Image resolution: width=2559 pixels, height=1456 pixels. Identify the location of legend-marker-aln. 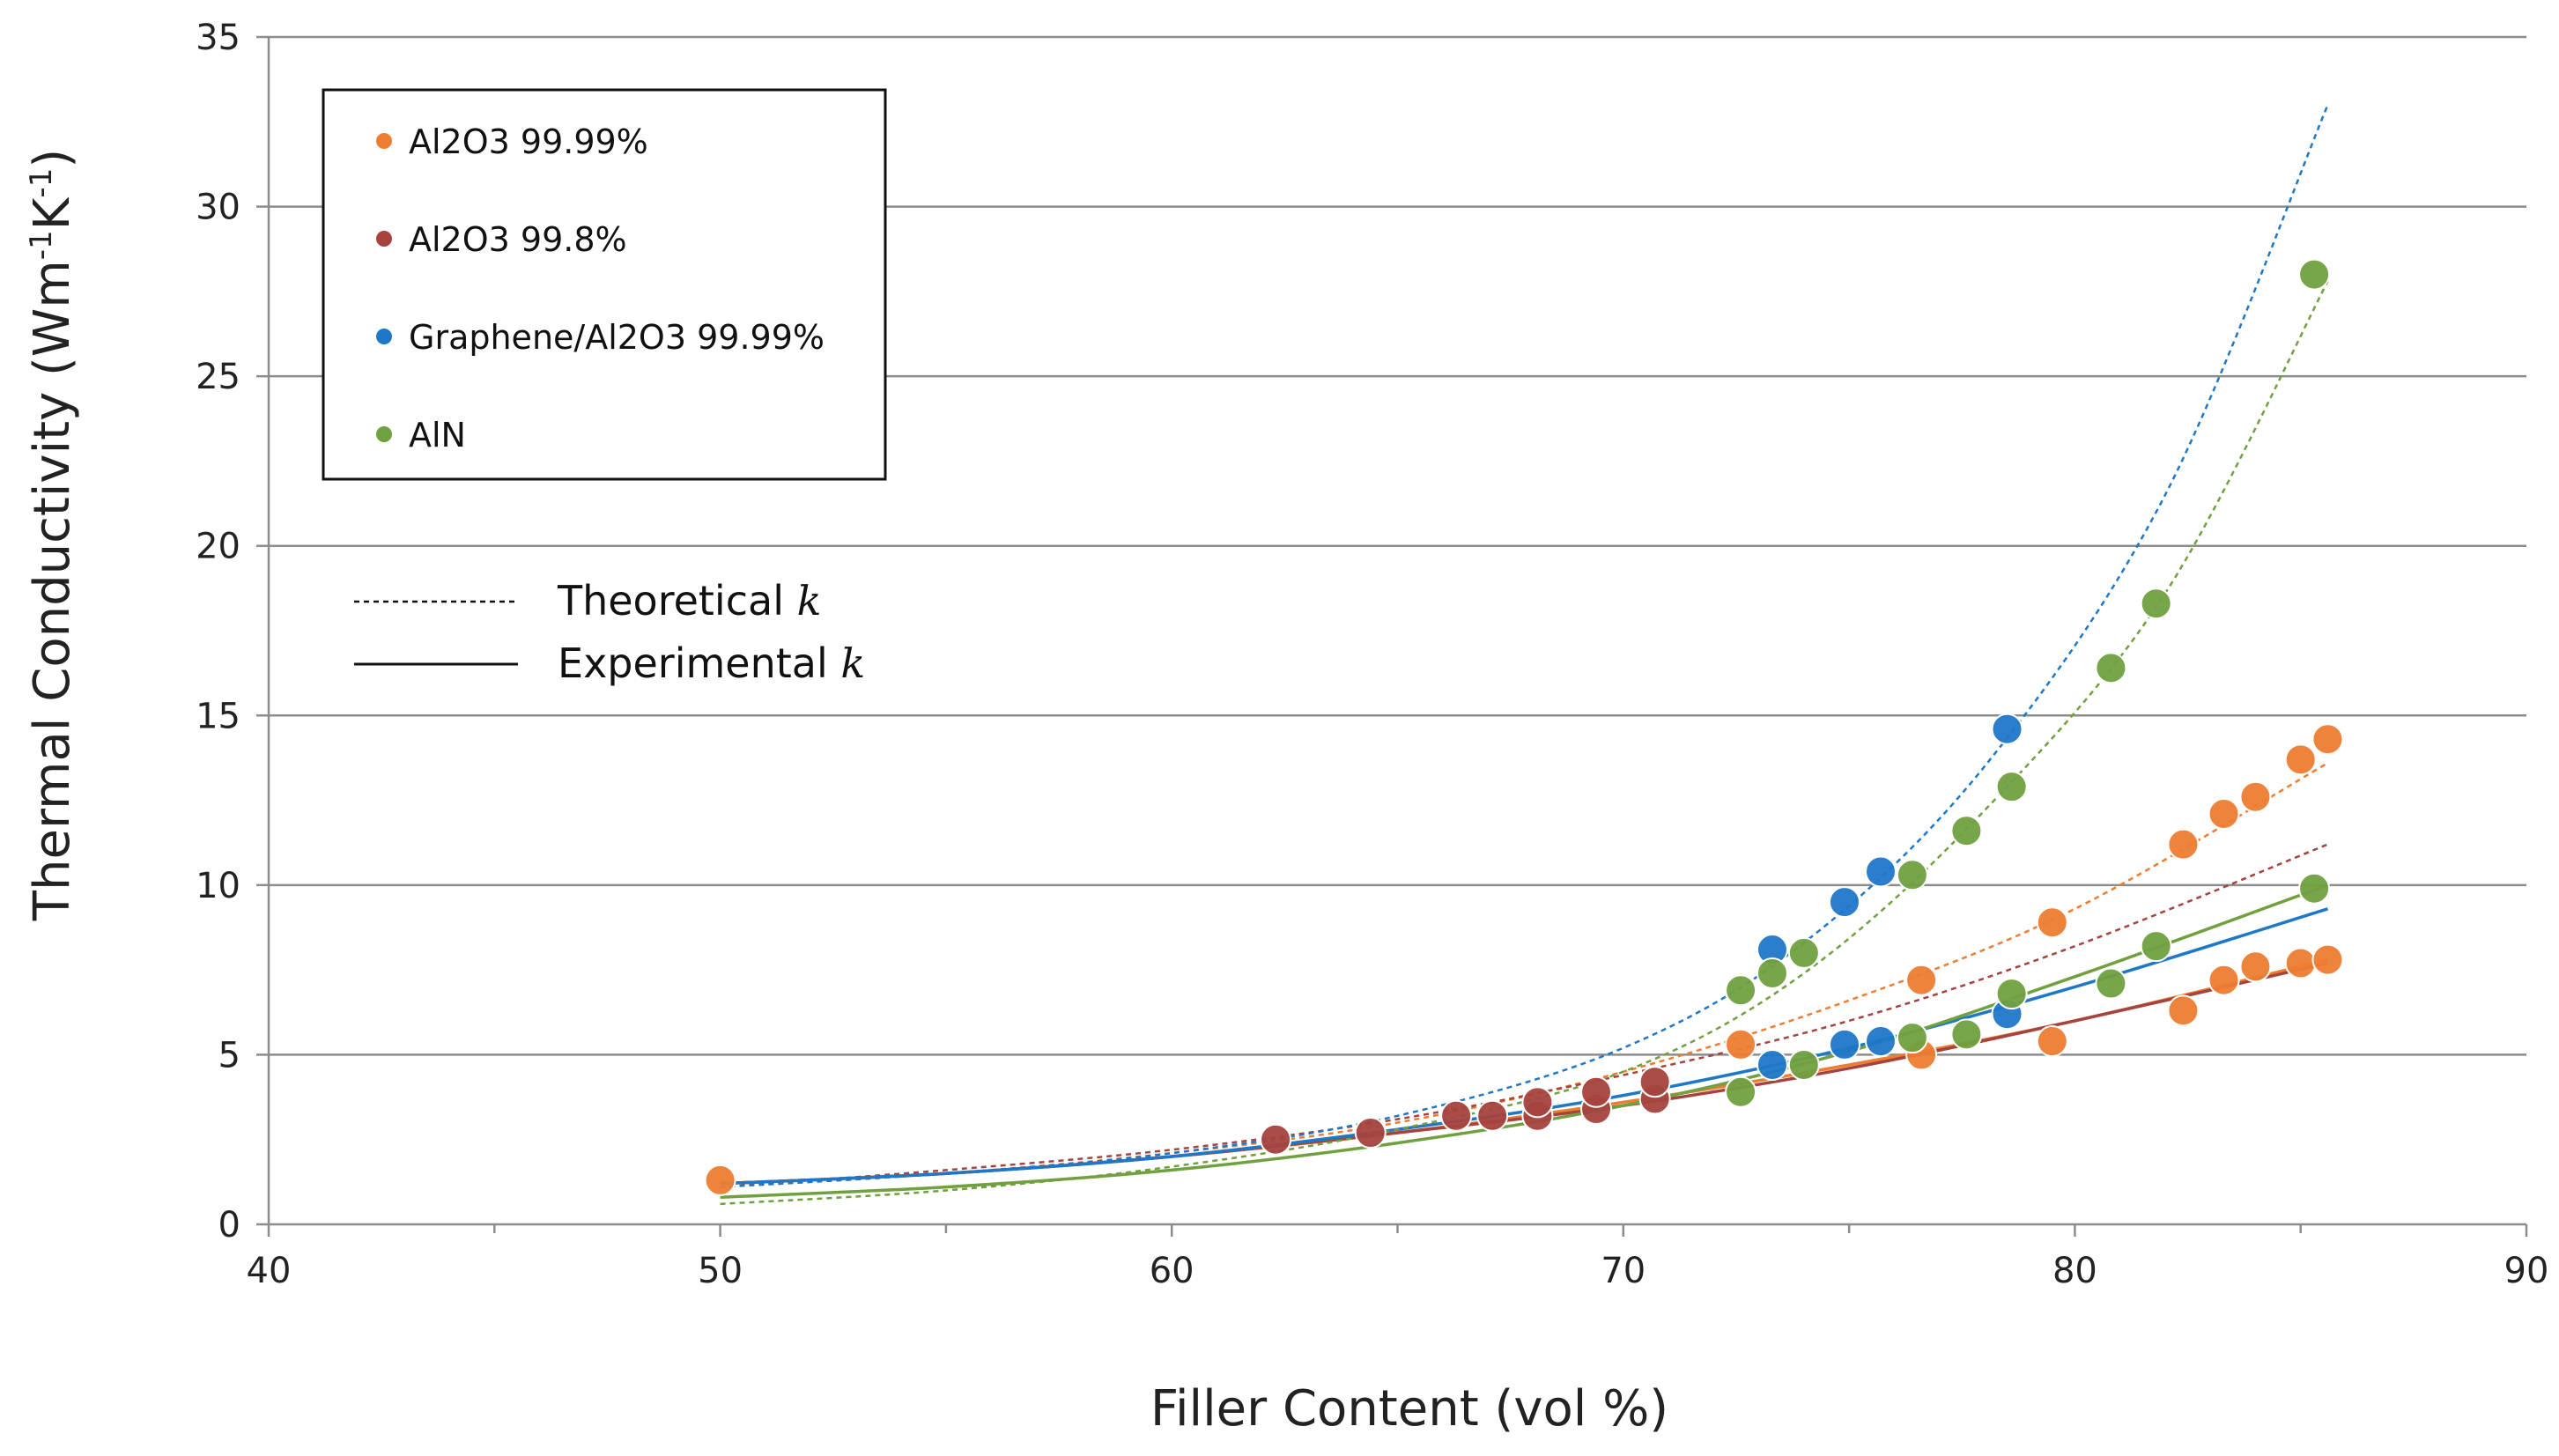
(384, 434).